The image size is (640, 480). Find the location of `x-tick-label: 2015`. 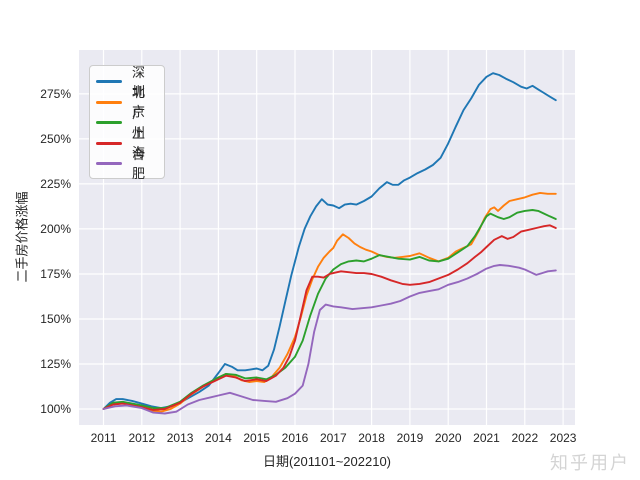

x-tick-label: 2015 is located at coordinates (257, 438).